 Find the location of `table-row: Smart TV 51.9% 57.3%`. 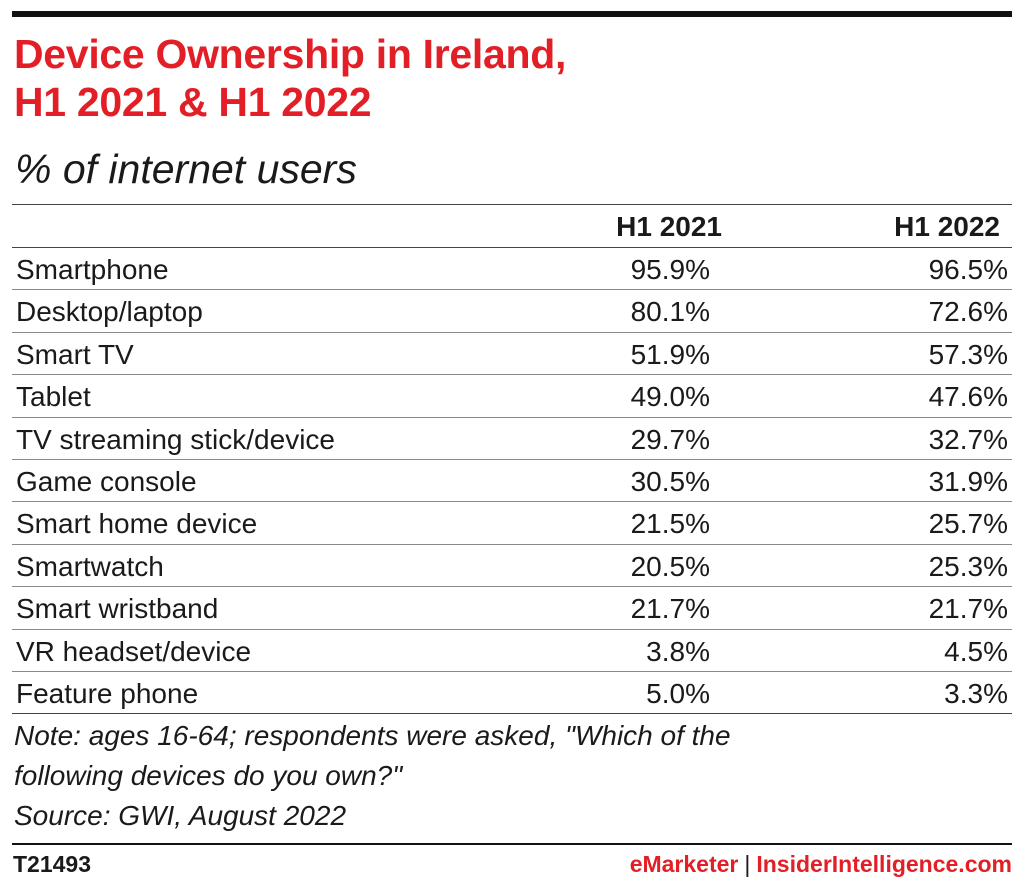

table-row: Smart TV 51.9% 57.3% is located at coordinates (512, 354).